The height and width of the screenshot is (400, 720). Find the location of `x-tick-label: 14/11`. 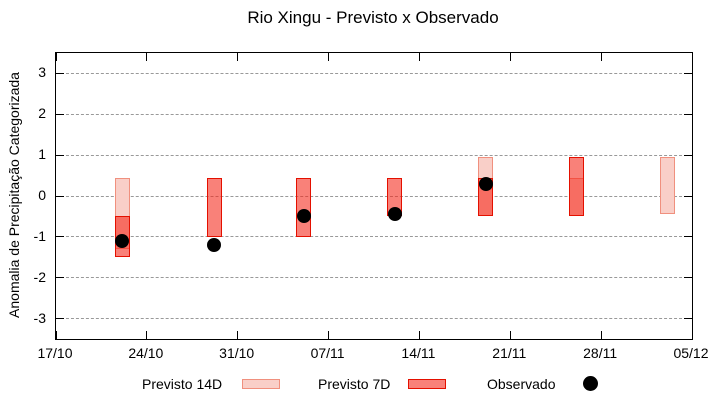

x-tick-label: 14/11 is located at coordinates (418, 353).